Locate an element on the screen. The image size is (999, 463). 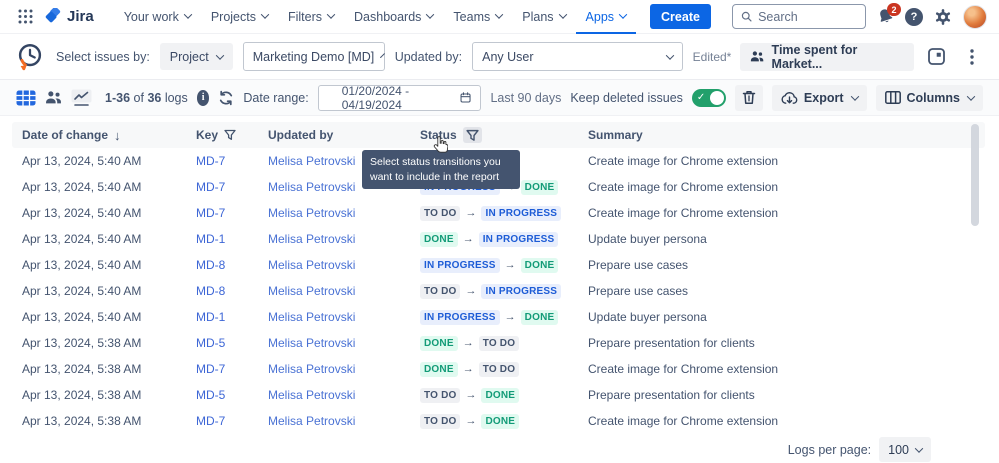
export-button: Export is located at coordinates (819, 97).